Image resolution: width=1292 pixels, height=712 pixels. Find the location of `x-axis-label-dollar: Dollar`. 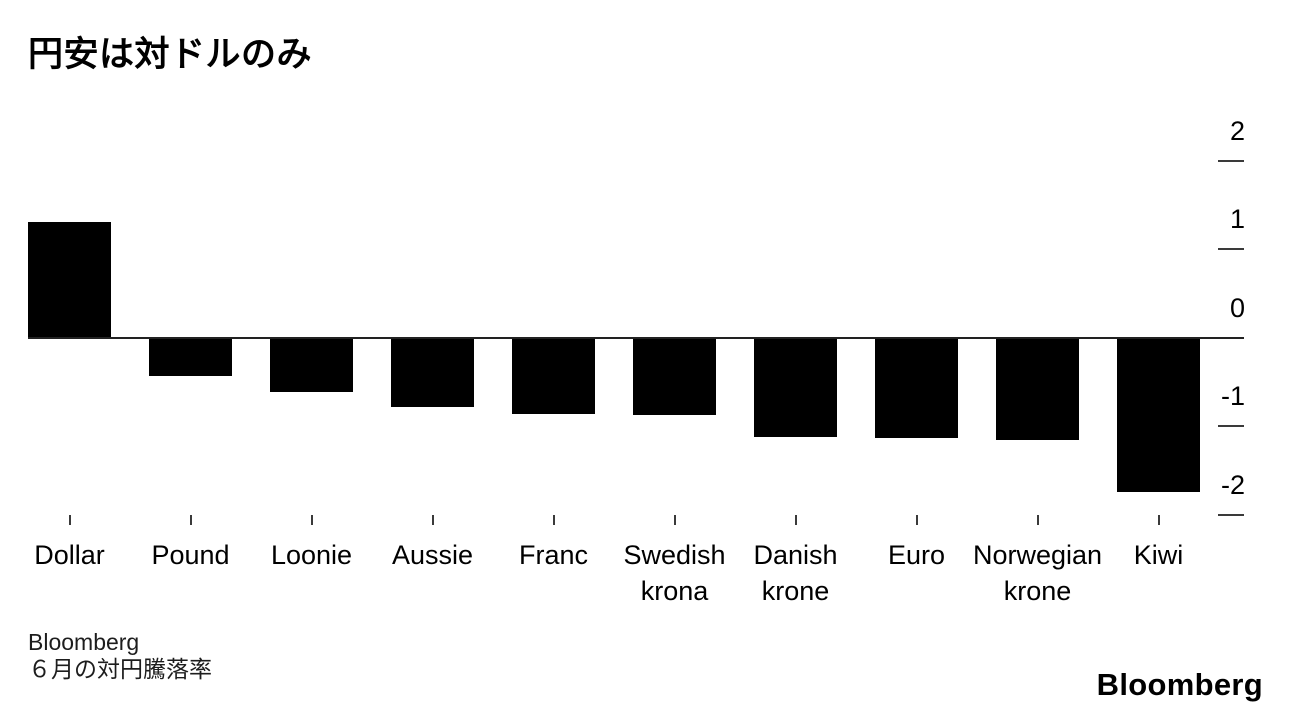

x-axis-label-dollar: Dollar is located at coordinates (69, 555).